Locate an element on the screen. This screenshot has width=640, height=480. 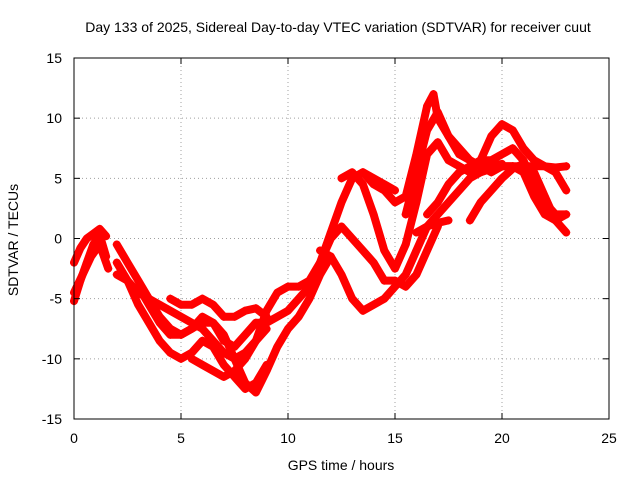
series-sat-h is located at coordinates (288, 286).